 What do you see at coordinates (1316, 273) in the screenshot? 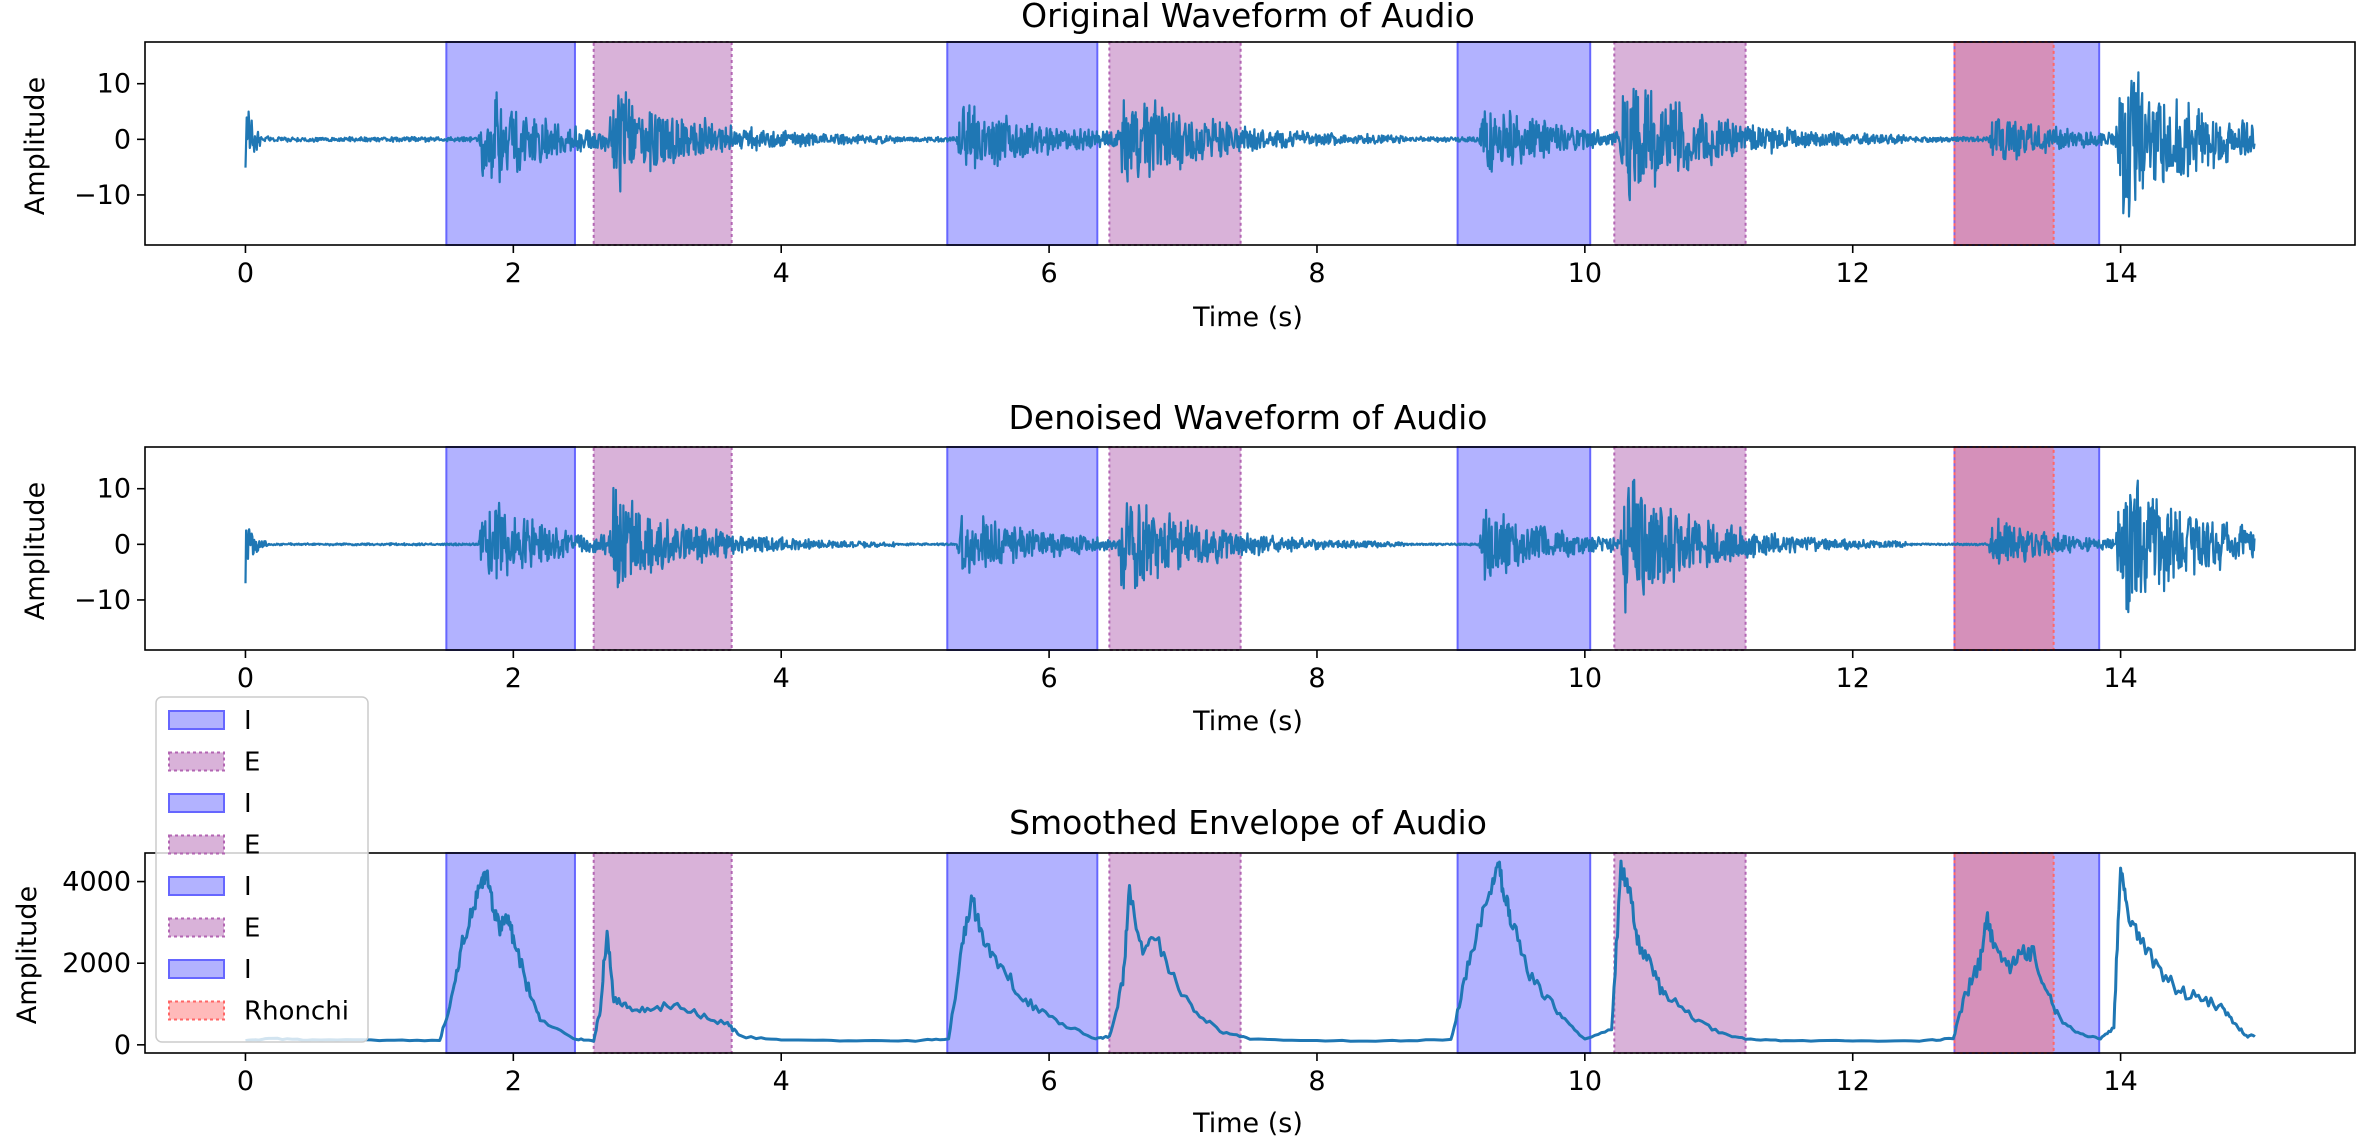
I see `panel-original-xtick-label: 8` at bounding box center [1316, 273].